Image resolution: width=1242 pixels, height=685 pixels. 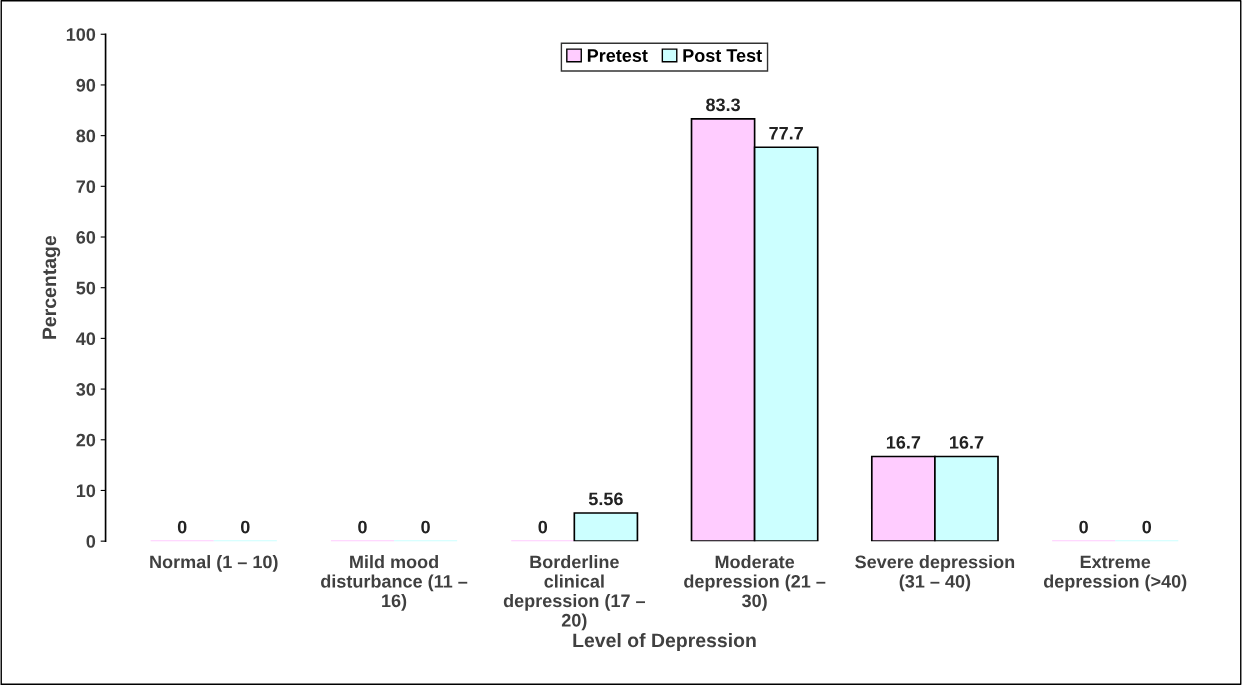 I want to click on y-tick-label: 70, so click(x=86, y=187).